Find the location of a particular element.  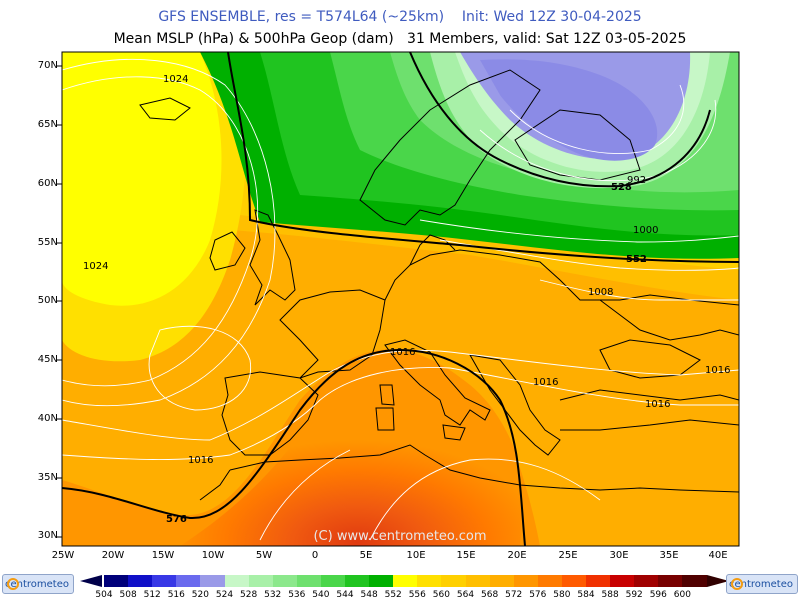

legend-label: 548 is located at coordinates (369, 595).